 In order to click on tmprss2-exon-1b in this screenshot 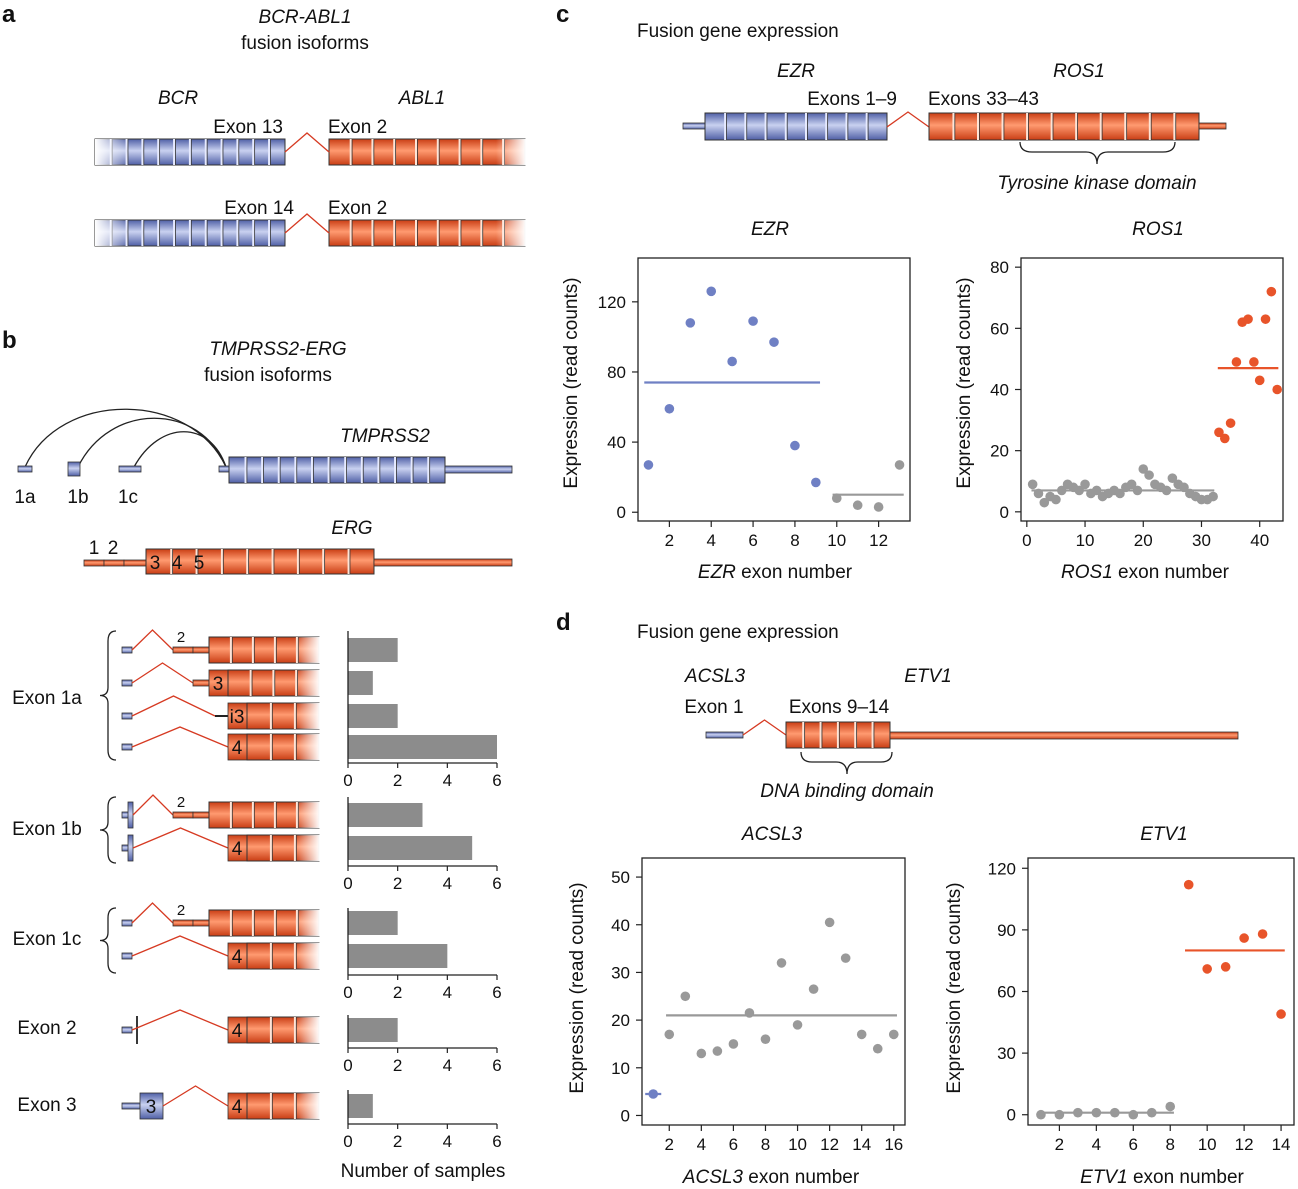, I will do `click(130, 848)`.